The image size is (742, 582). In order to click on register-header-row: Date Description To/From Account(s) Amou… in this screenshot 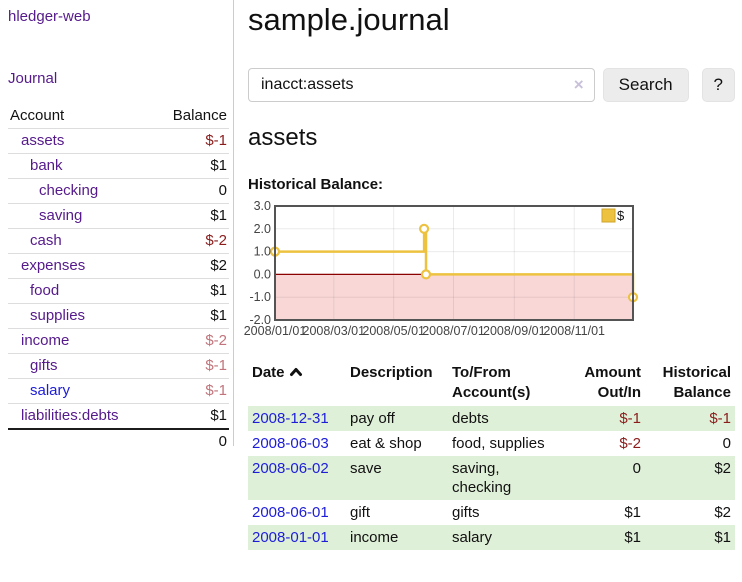, I will do `click(491, 383)`.